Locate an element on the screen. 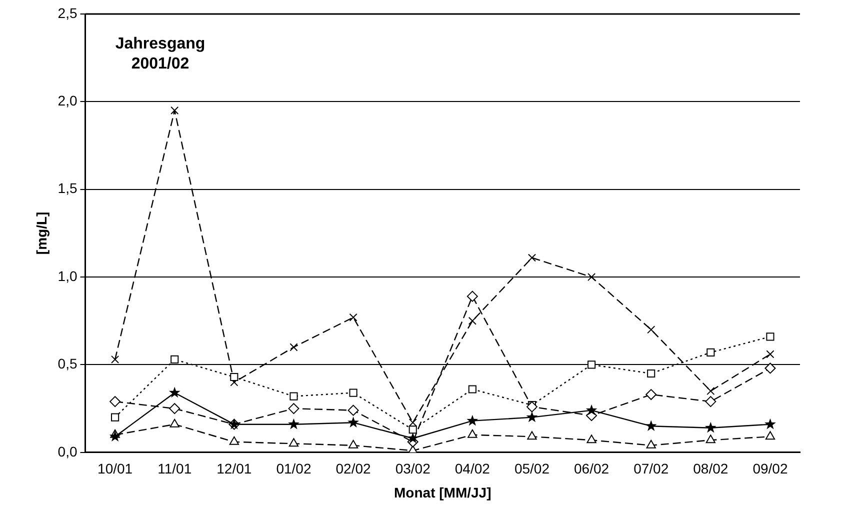 The width and height of the screenshot is (845, 512). y-tick-label: 0,5 is located at coordinates (68, 364).